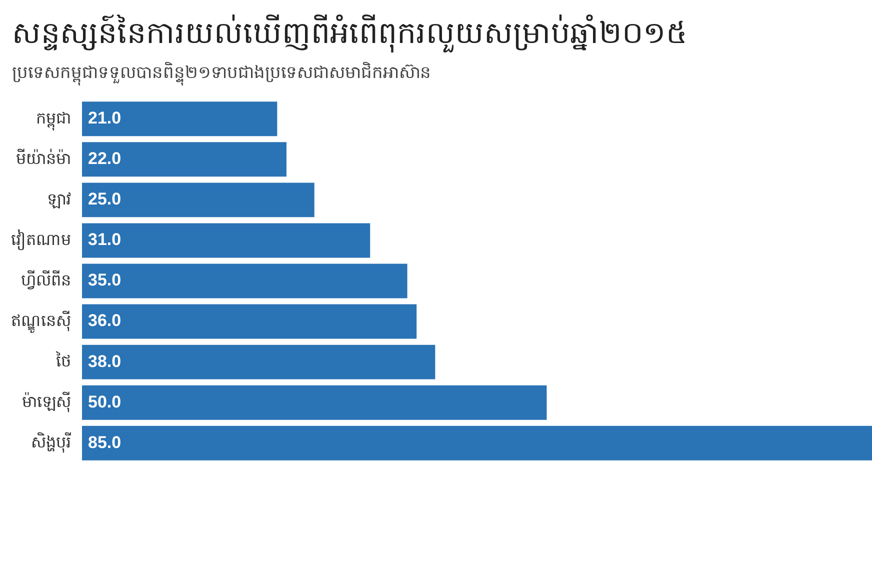  I want to click on y-tick-label: ម៉ាឡេស៊ី, so click(46, 402).